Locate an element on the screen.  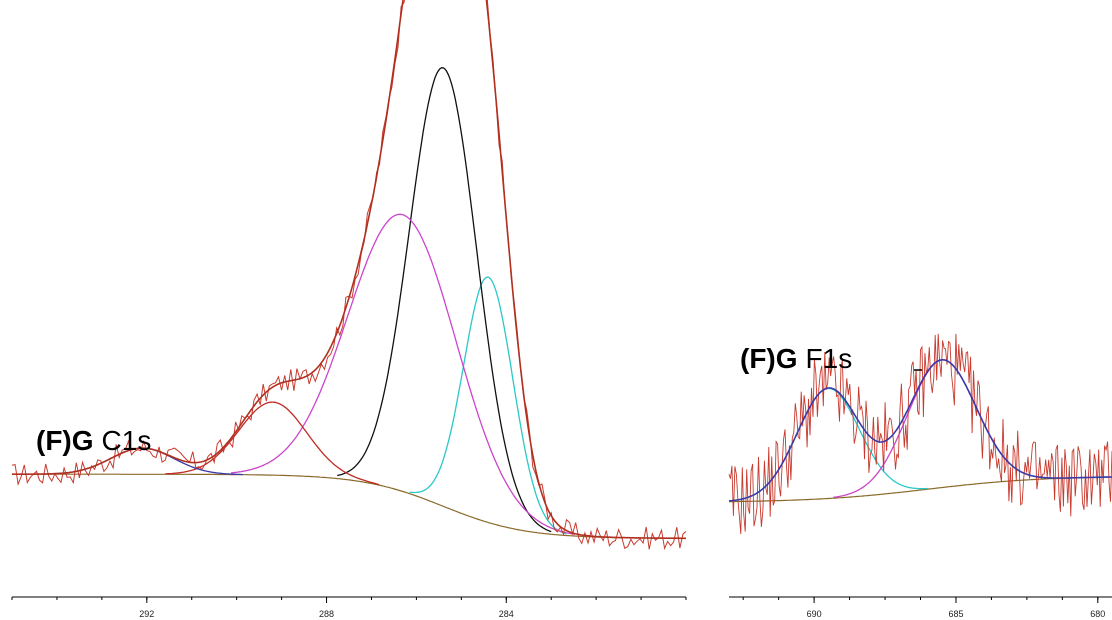
f1s-raw-spectrum is located at coordinates (920, 434).